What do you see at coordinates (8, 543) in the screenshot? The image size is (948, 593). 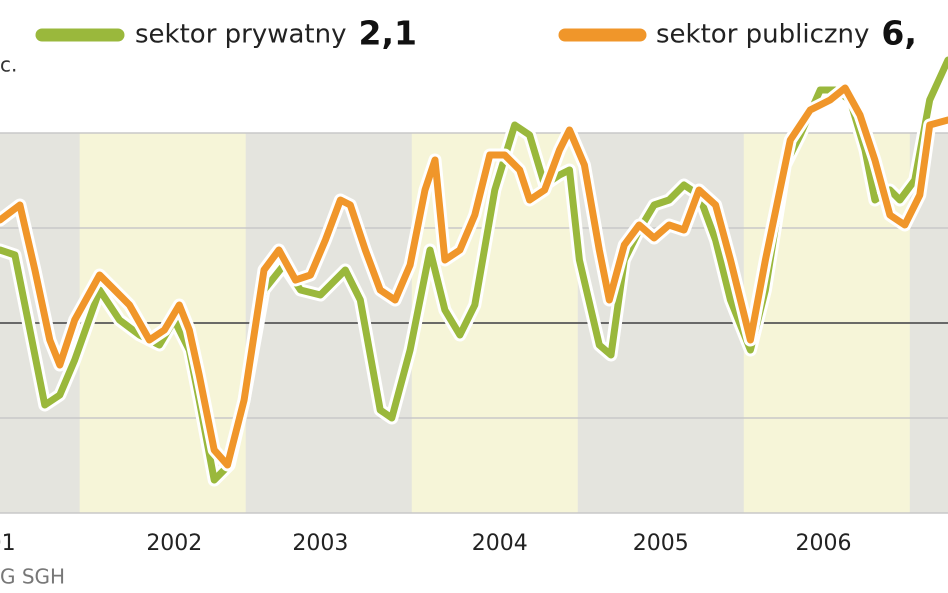 I see `x-tick-label: 01` at bounding box center [8, 543].